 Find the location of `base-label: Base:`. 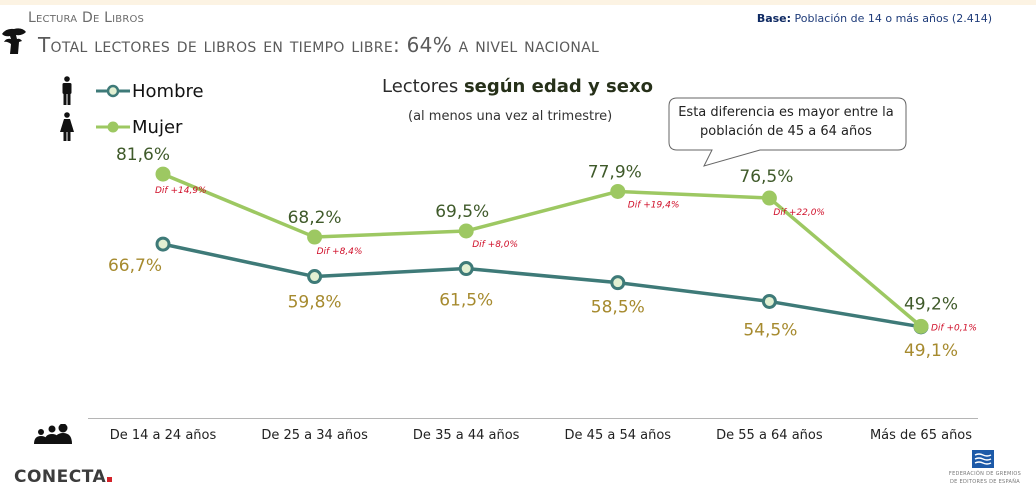

base-label: Base: is located at coordinates (774, 18).